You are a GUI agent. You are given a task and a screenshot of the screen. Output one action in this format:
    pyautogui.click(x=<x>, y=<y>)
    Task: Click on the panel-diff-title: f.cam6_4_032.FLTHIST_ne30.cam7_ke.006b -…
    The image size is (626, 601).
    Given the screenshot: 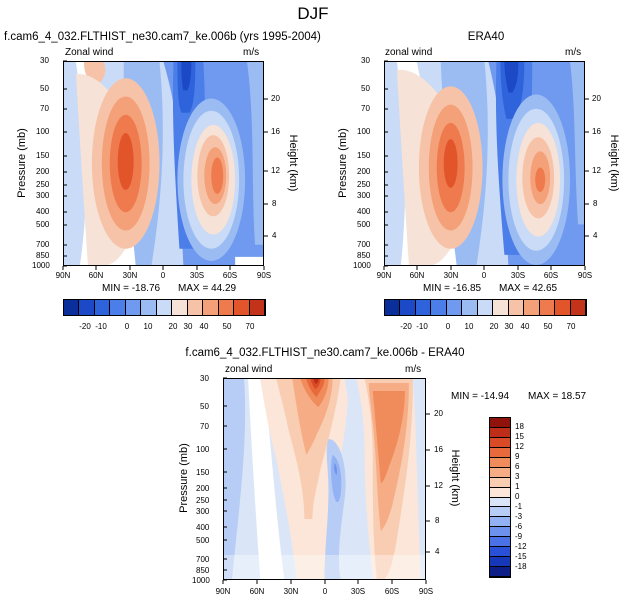 What is the action you would take?
    pyautogui.click(x=325, y=353)
    